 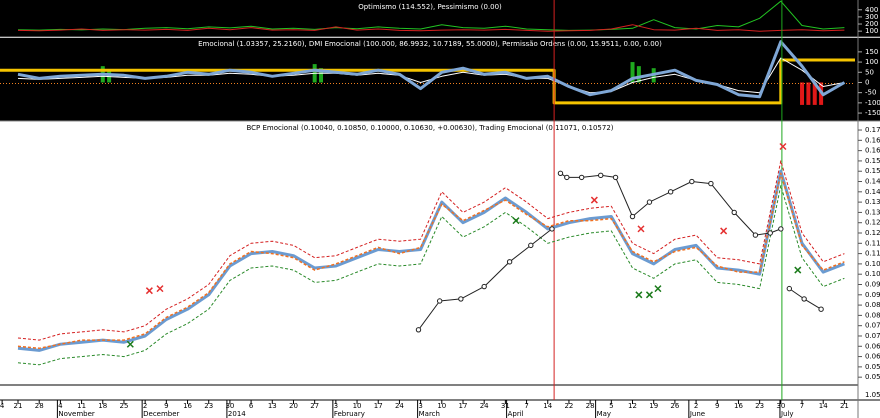 What do you see at coordinates (568, 406) in the screenshot?
I see `x-tick-label: 22` at bounding box center [568, 406].